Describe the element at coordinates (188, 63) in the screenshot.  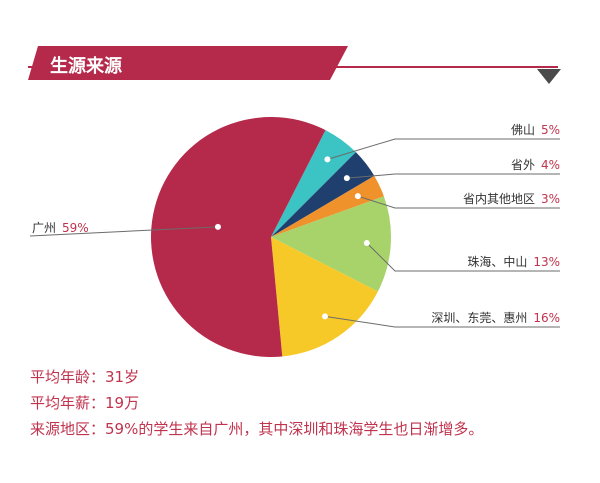
I see `header-banner` at that location.